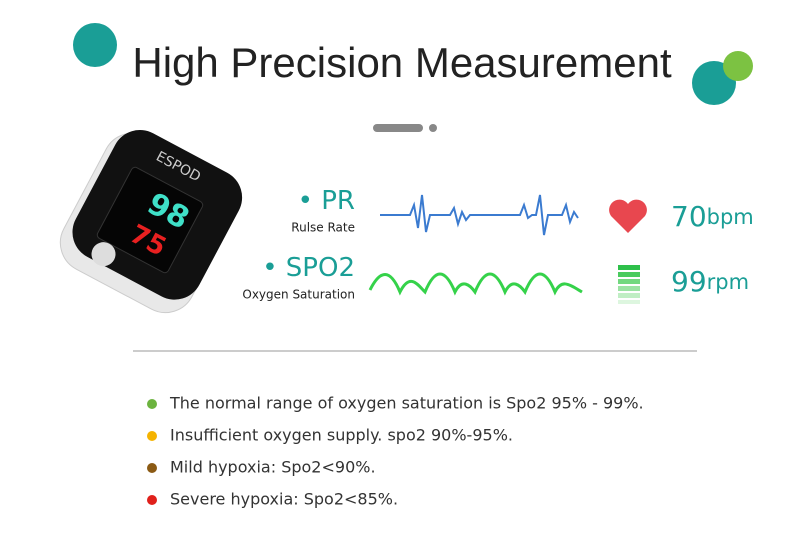  What do you see at coordinates (689, 281) in the screenshot?
I see `value: 99` at bounding box center [689, 281].